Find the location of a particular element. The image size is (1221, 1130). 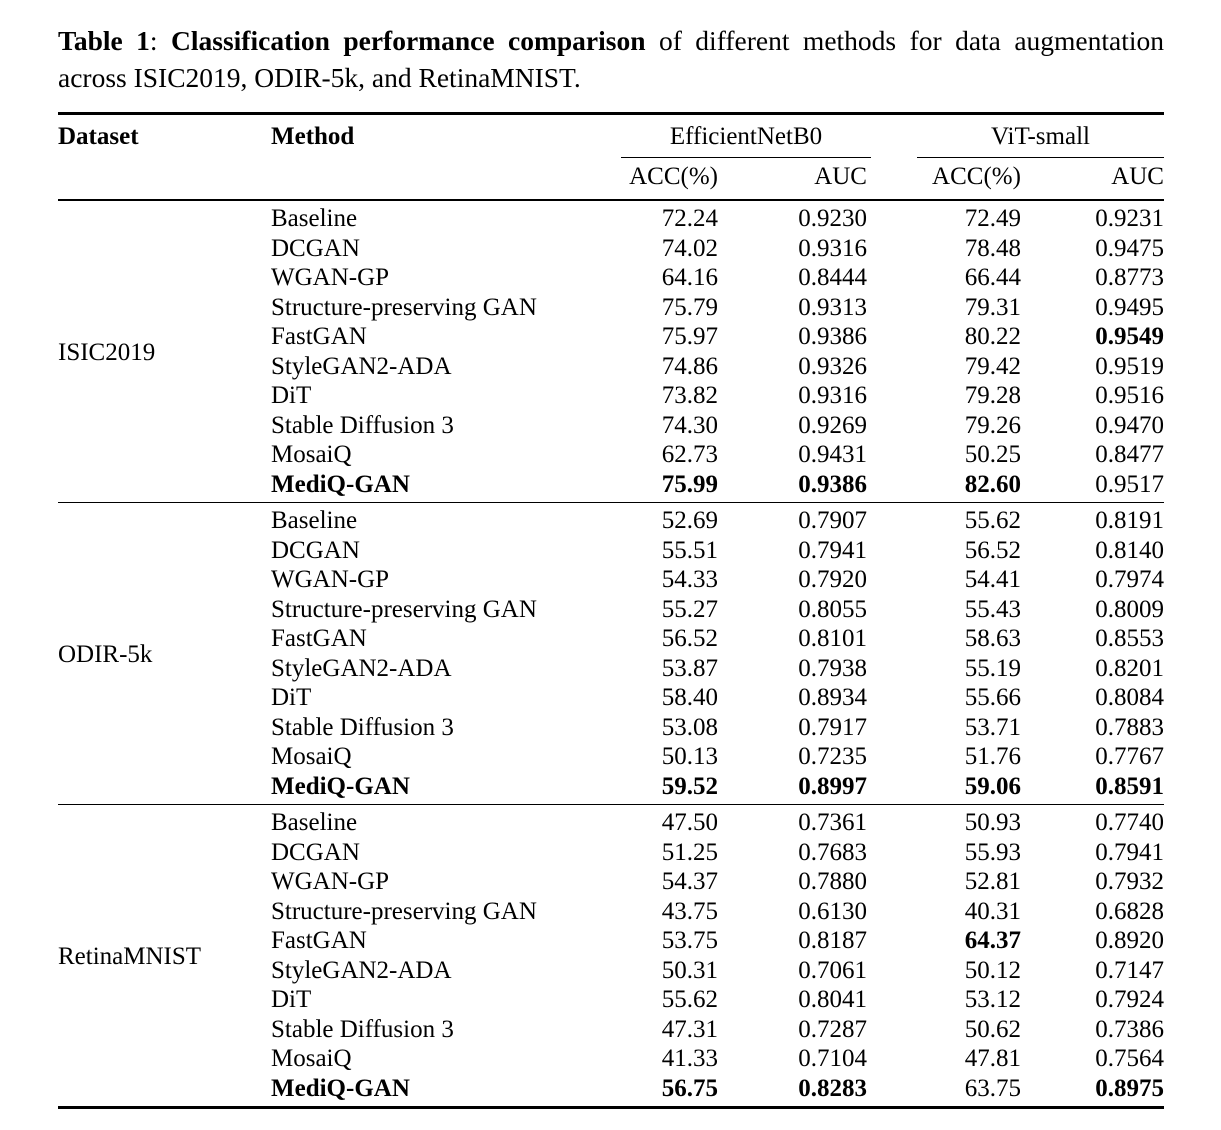

table-row: ISIC2019 Baseline 72.24 0.9230 72.49 0.9231 is located at coordinates (611, 283).